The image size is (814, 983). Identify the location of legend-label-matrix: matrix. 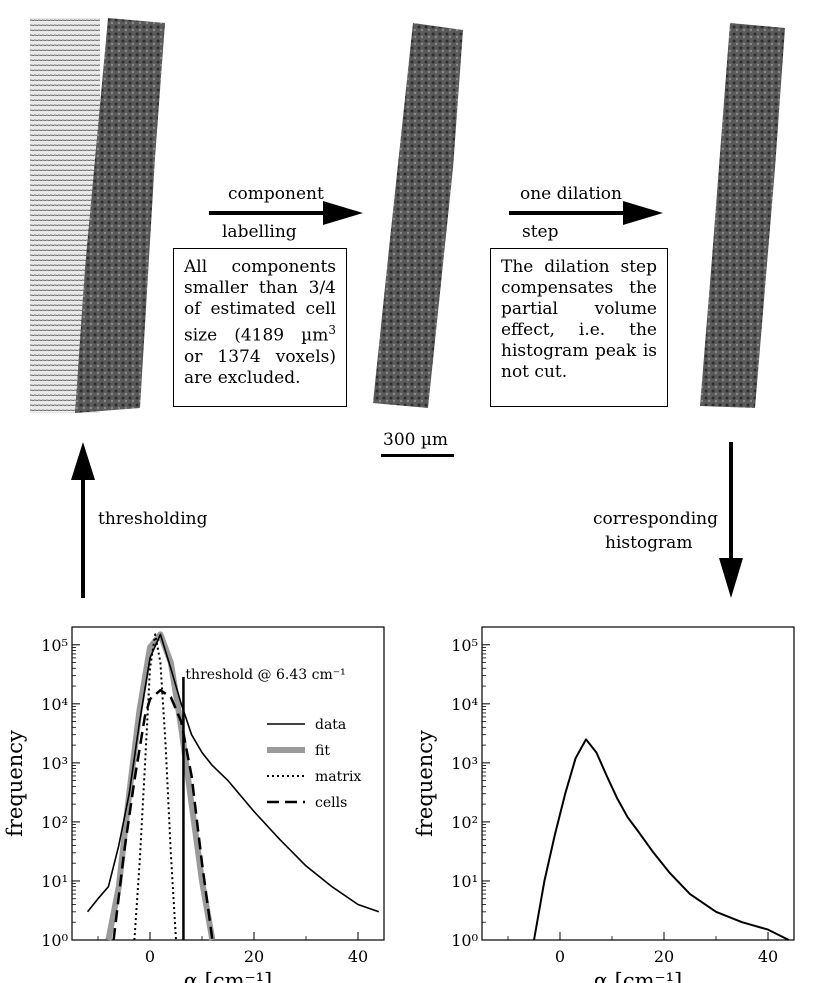
(338, 777).